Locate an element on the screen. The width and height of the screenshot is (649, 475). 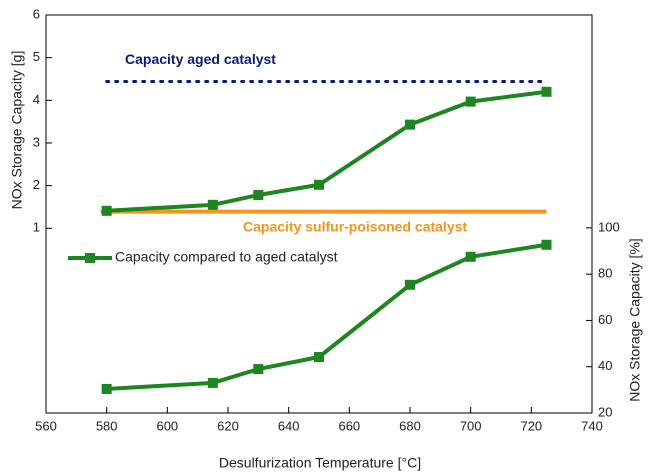
legend-label: Capacity compared to aged catalyst is located at coordinates (226, 257).